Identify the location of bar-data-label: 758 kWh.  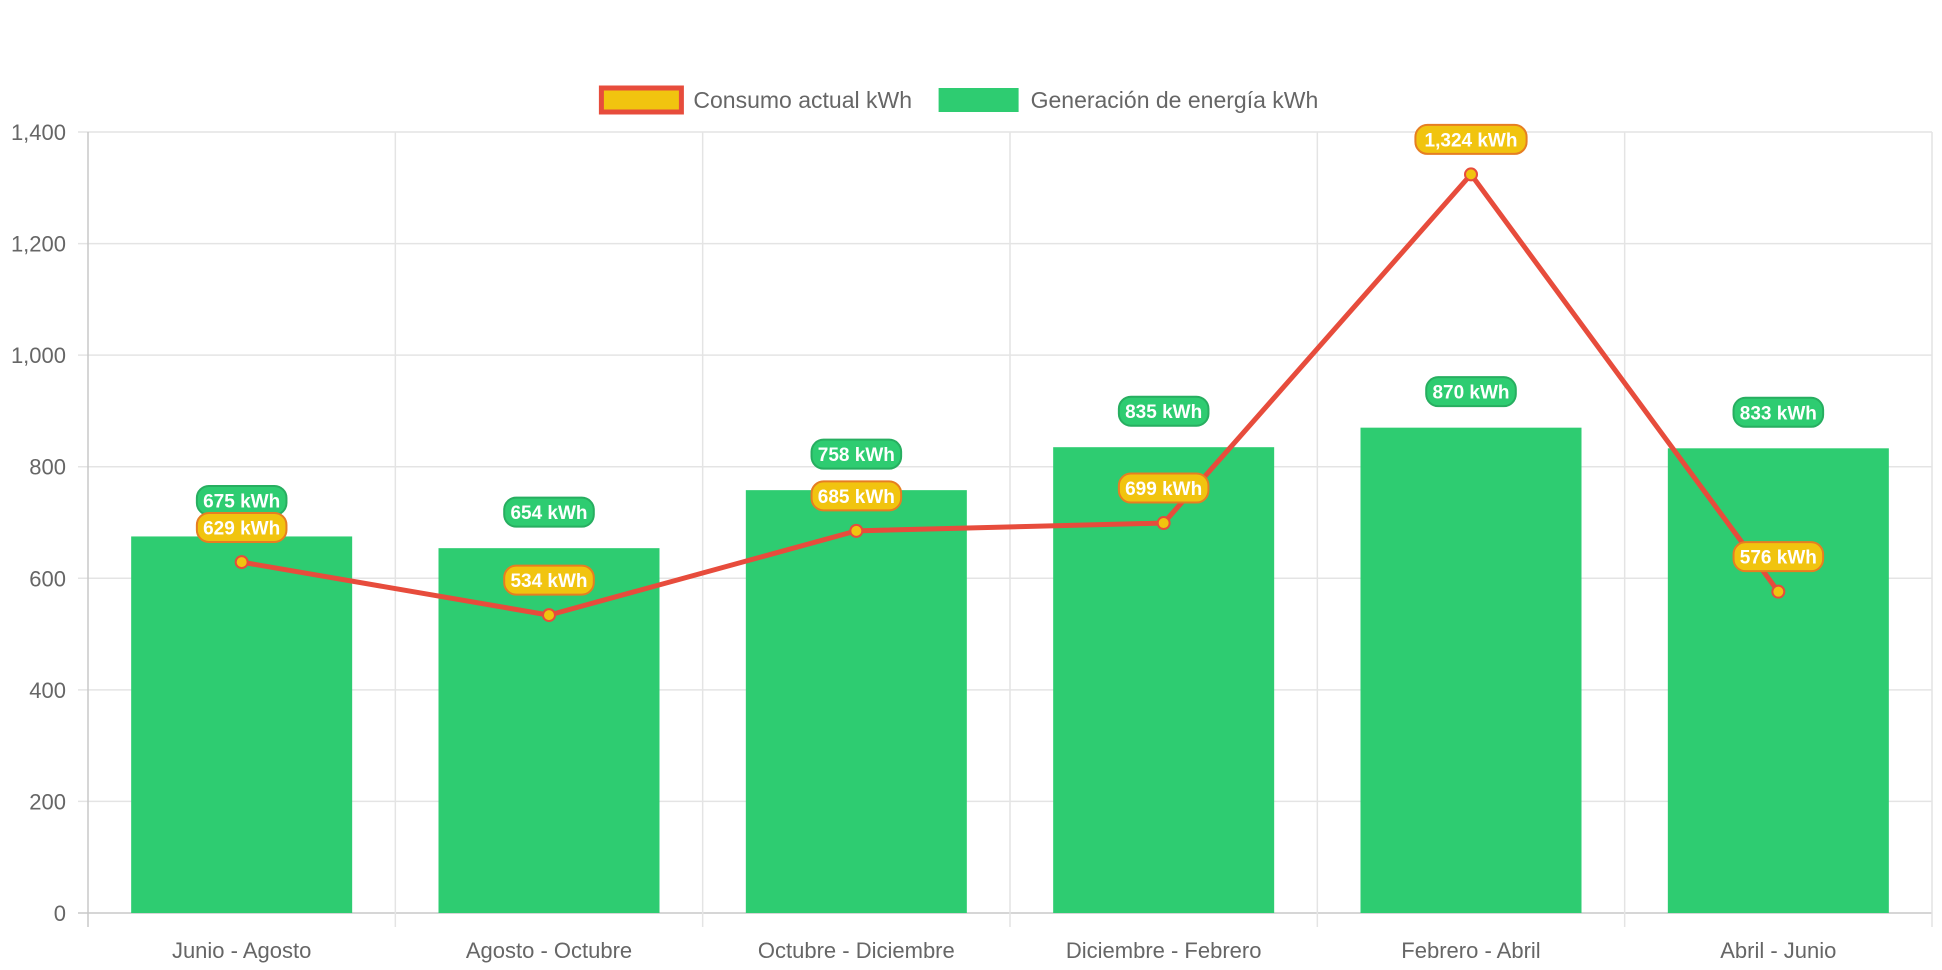
(856, 454).